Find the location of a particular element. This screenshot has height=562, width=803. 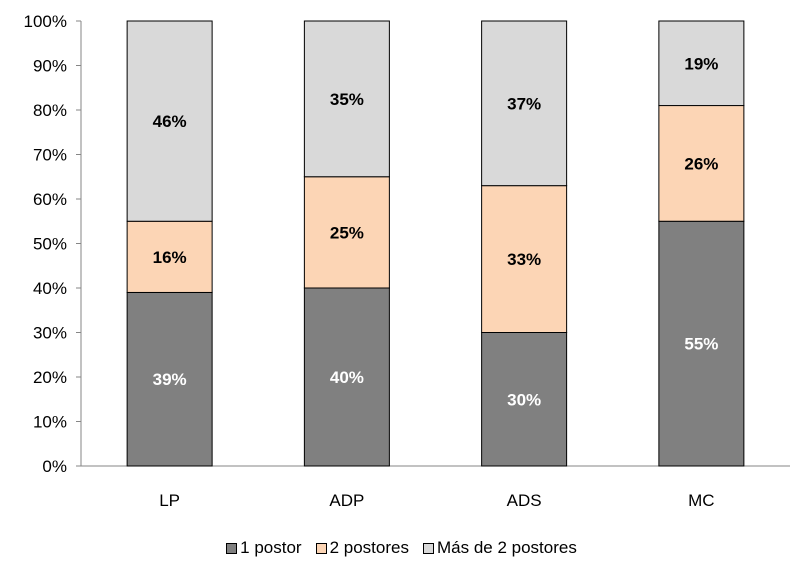

data-label: 16% is located at coordinates (170, 257).